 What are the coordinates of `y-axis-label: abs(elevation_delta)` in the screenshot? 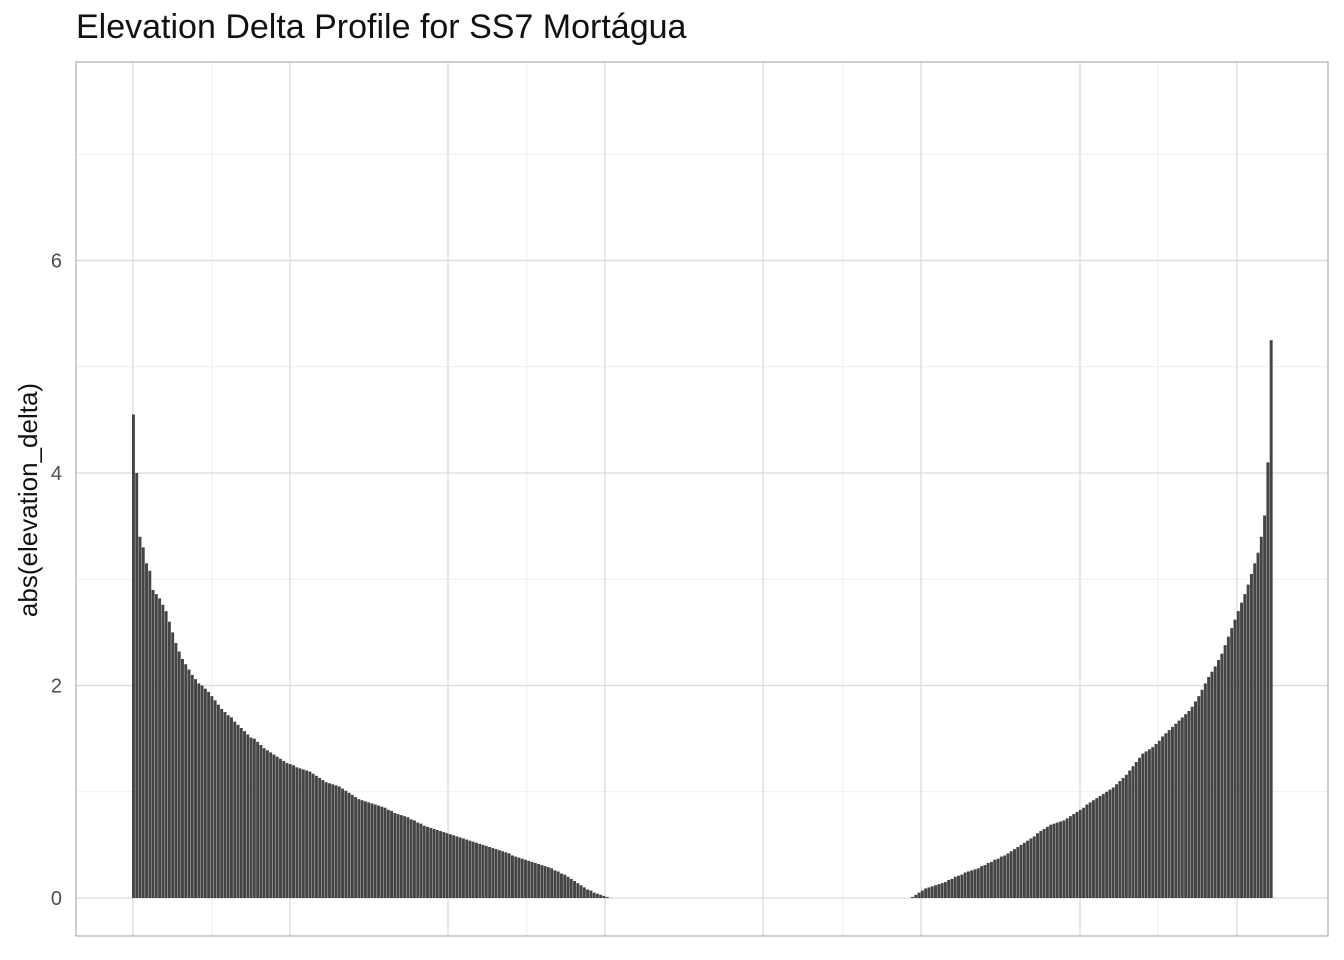 It's located at (28, 500).